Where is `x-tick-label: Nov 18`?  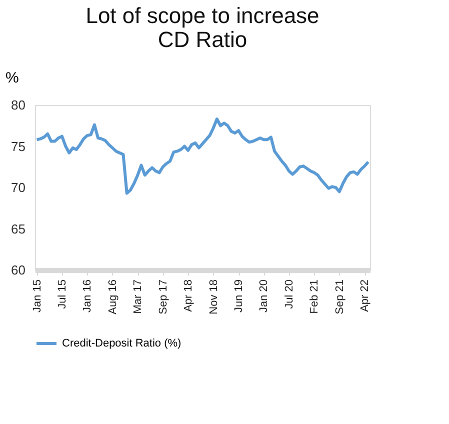 x-tick-label: Nov 18 is located at coordinates (214, 297).